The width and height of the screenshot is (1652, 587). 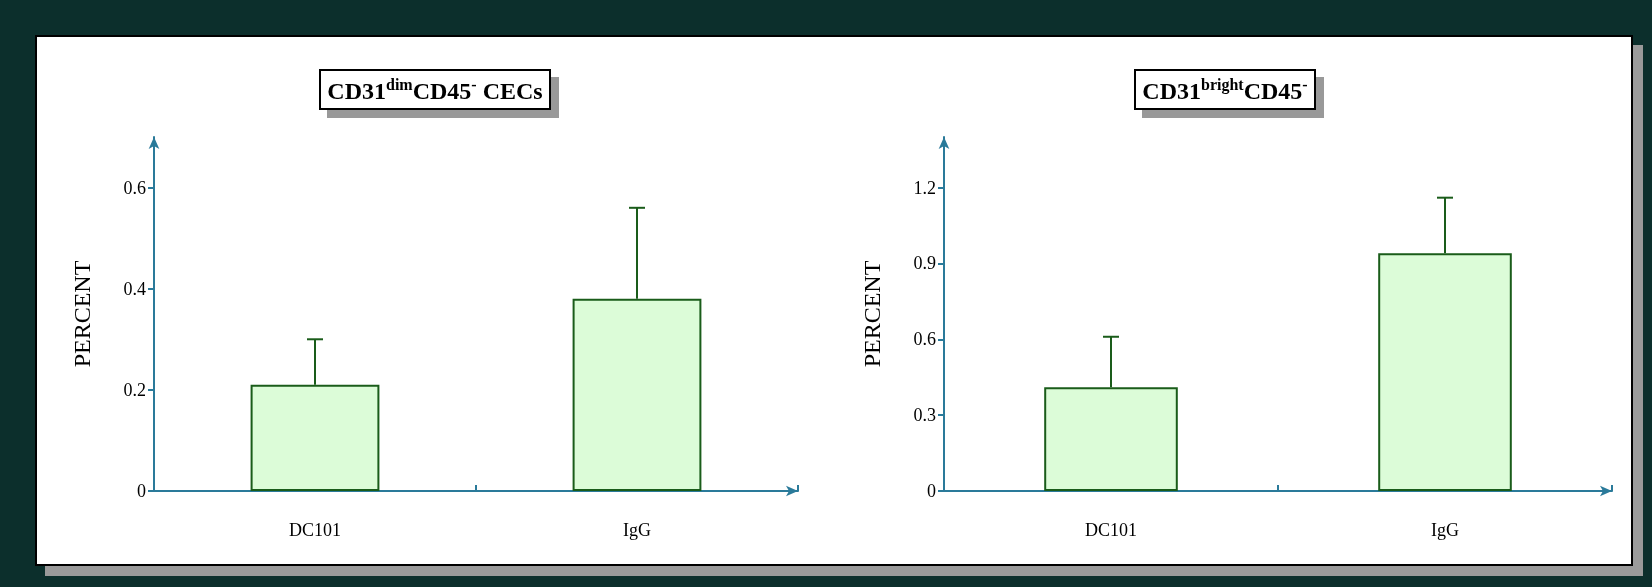 I want to click on y-tick-label: 0.2, so click(x=134, y=389).